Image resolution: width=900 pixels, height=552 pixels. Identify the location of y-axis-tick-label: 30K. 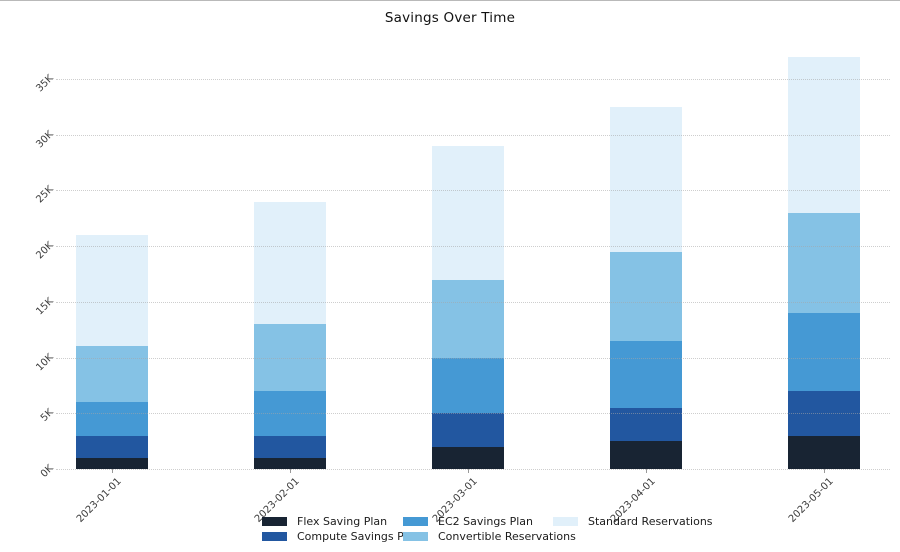
(45, 139).